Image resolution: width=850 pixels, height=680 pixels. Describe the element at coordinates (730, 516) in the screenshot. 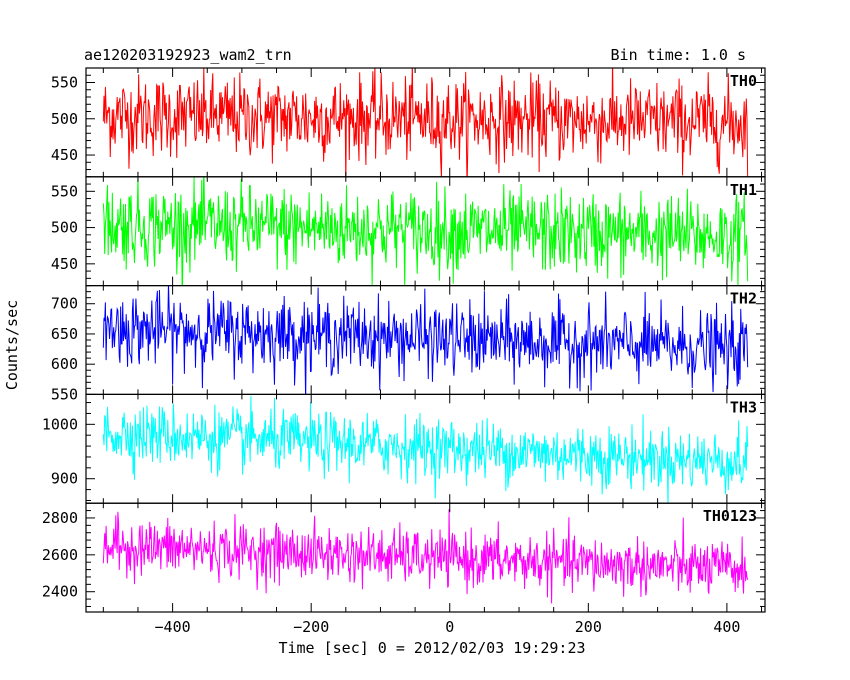

I see `panel-name-th0123: TH0123` at that location.